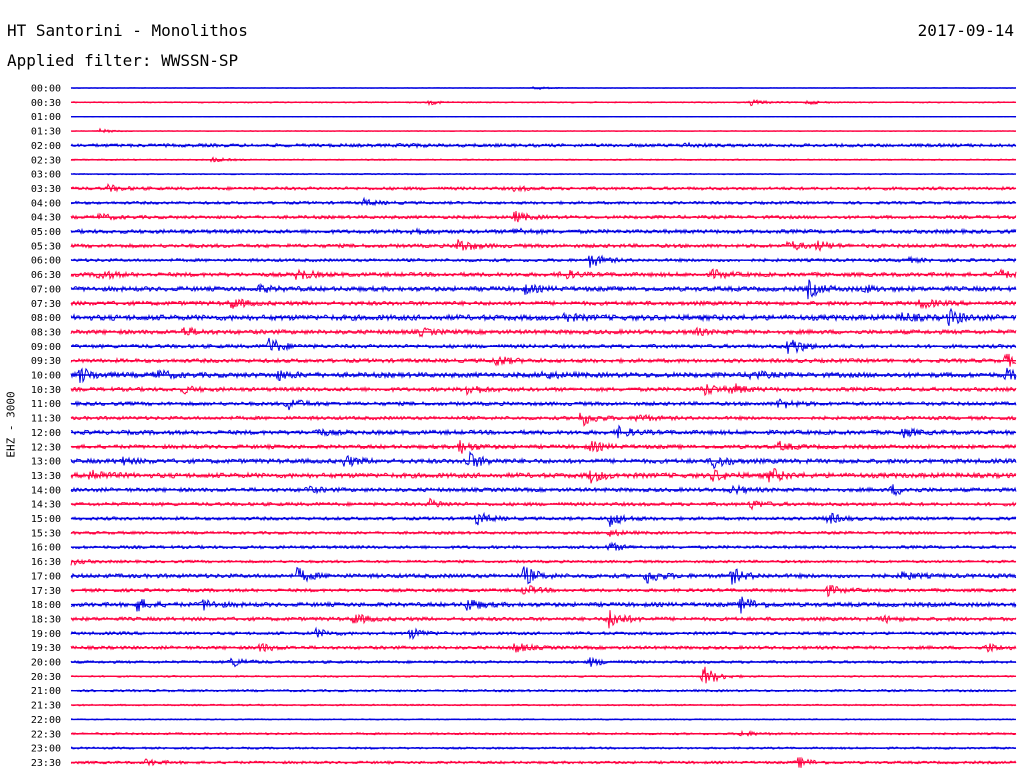 The height and width of the screenshot is (780, 1024). I want to click on row-time-label: 12:30, so click(46, 447).